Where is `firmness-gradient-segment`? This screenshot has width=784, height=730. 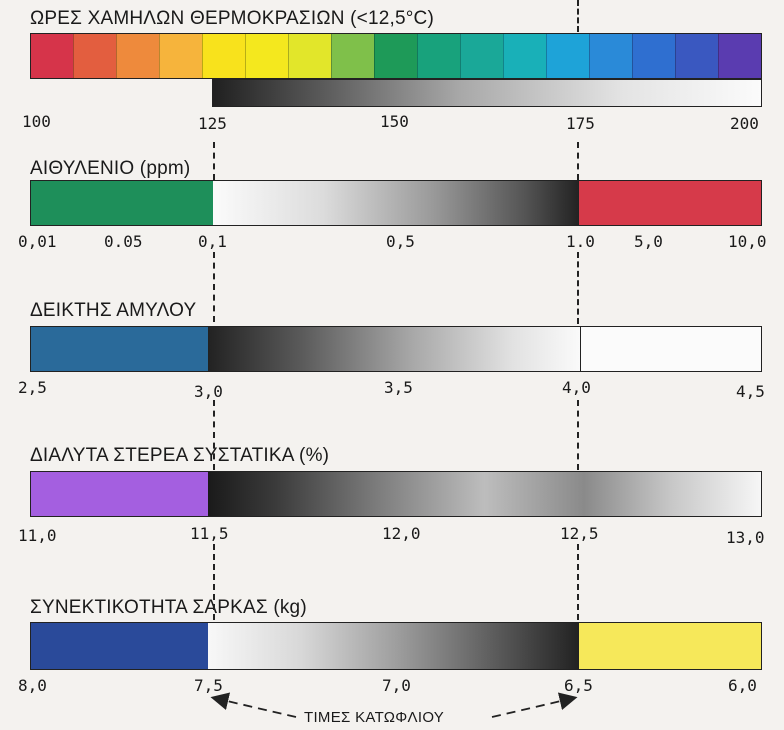
firmness-gradient-segment is located at coordinates (393, 646).